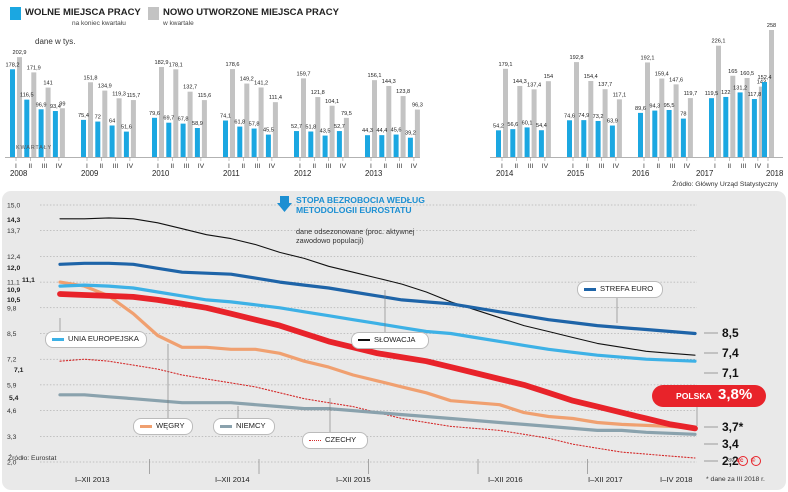  I want to click on label-new-2010-IV: 115,6, so click(205, 96).